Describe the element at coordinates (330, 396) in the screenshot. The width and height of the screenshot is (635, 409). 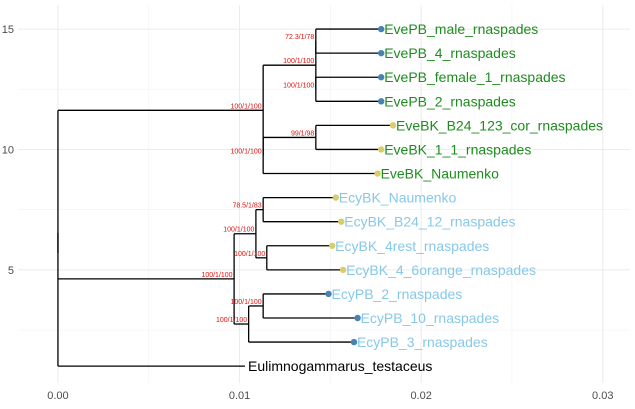
I see `x-axis: 0.00 0.01 0.02 0.03` at that location.